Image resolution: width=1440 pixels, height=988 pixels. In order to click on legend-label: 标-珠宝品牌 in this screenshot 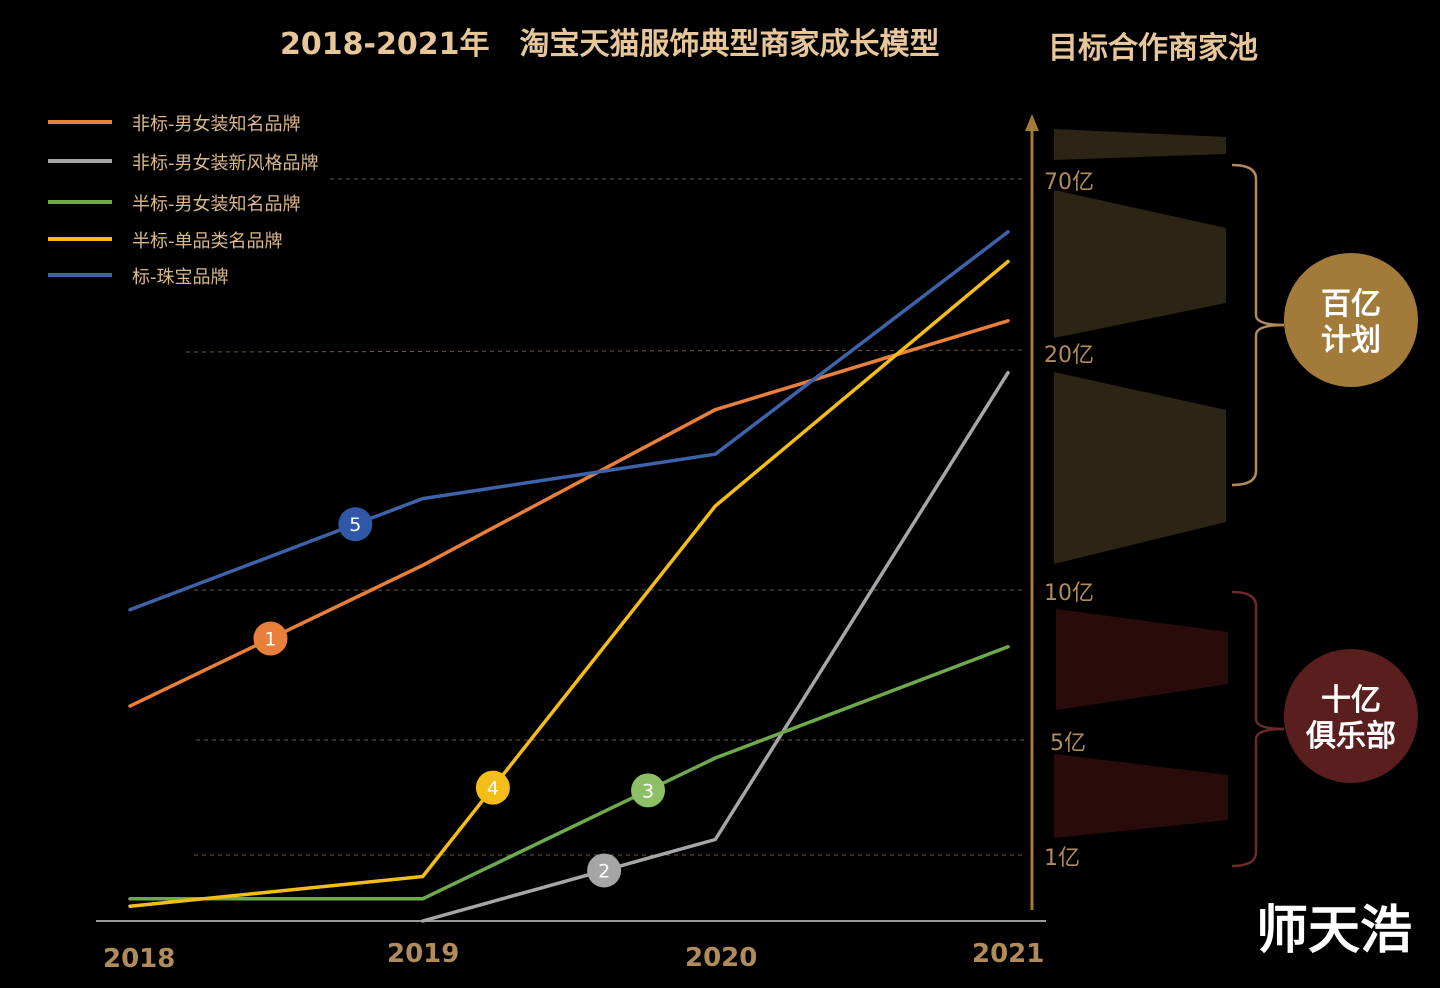, I will do `click(180, 277)`.